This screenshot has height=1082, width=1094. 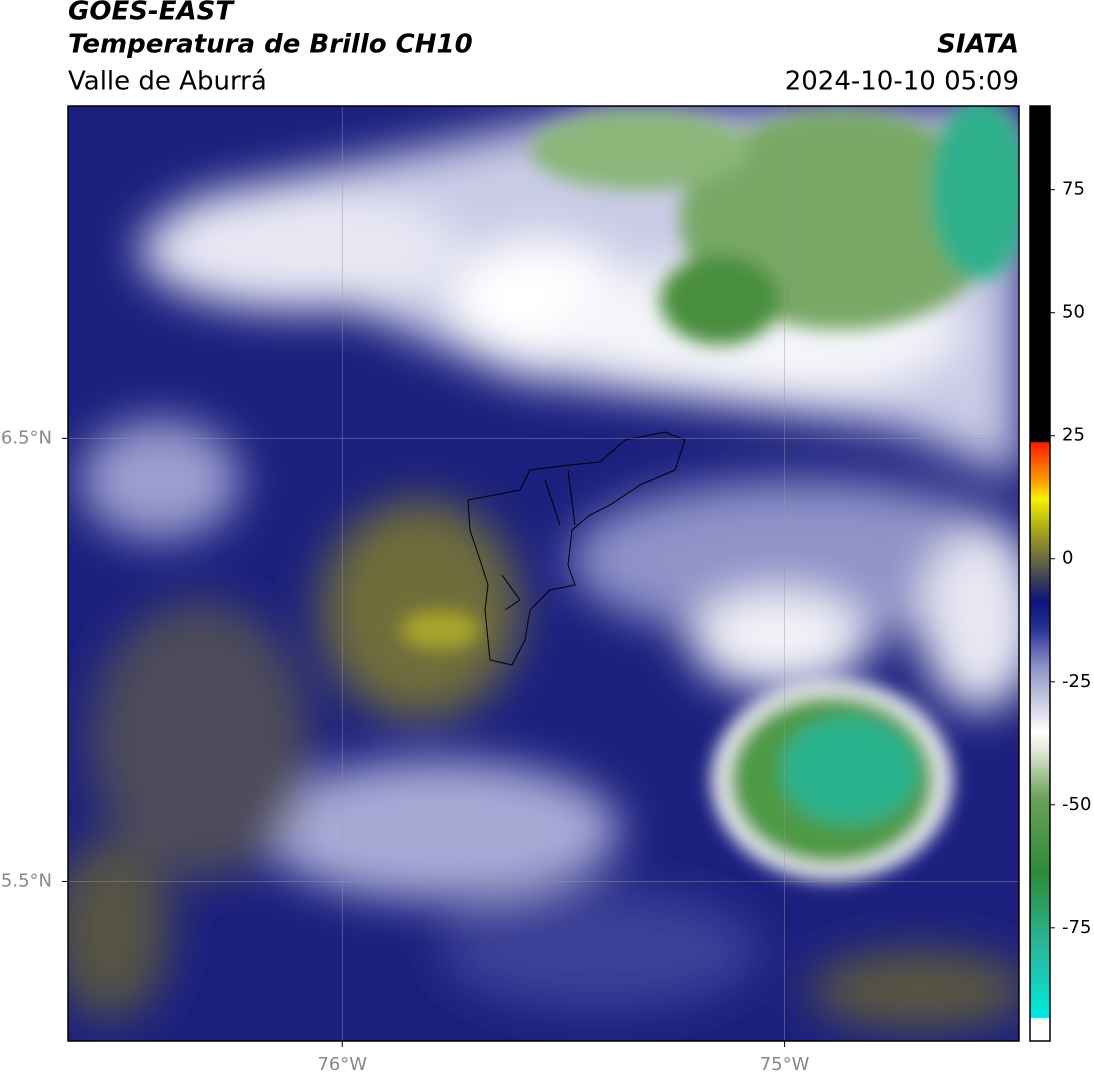 I want to click on source: SIATA, so click(x=978, y=45).